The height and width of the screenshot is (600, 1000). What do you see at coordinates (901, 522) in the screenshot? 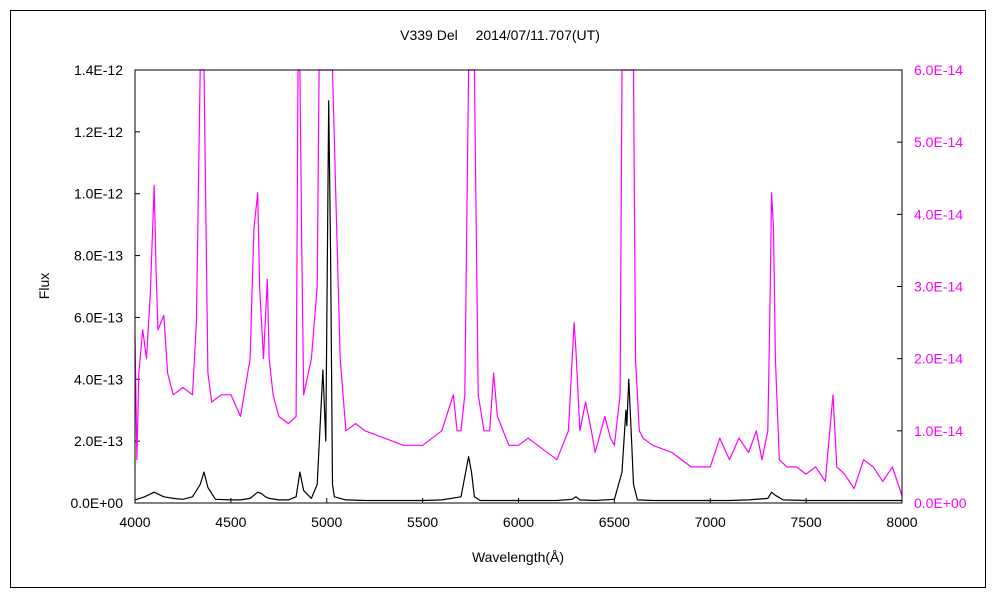
I see `x-tick-label: 8000` at bounding box center [901, 522].